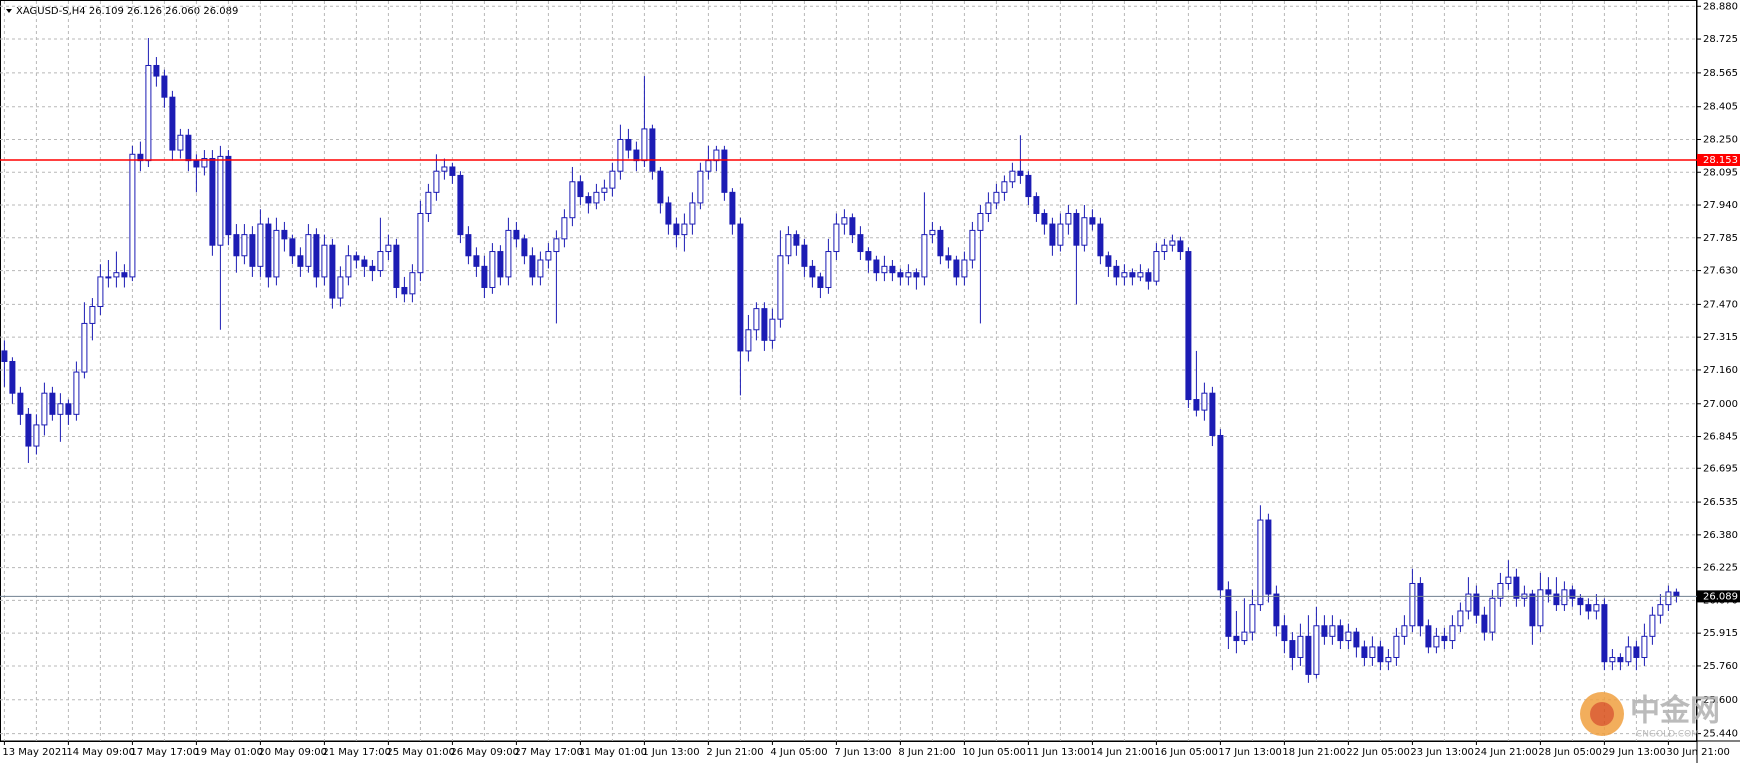 The image size is (1740, 763). Describe the element at coordinates (1634, 752) in the screenshot. I see `x-tick-label: 29 Jun 13:00` at that location.